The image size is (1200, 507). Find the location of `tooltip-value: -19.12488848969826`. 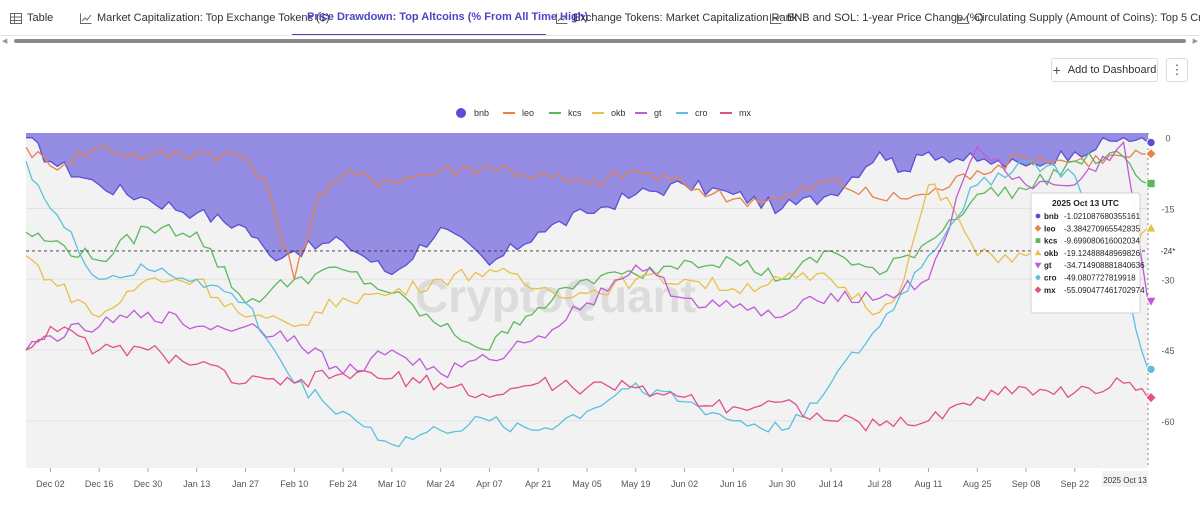

tooltip-value: -19.12488848969826 is located at coordinates (1102, 253).